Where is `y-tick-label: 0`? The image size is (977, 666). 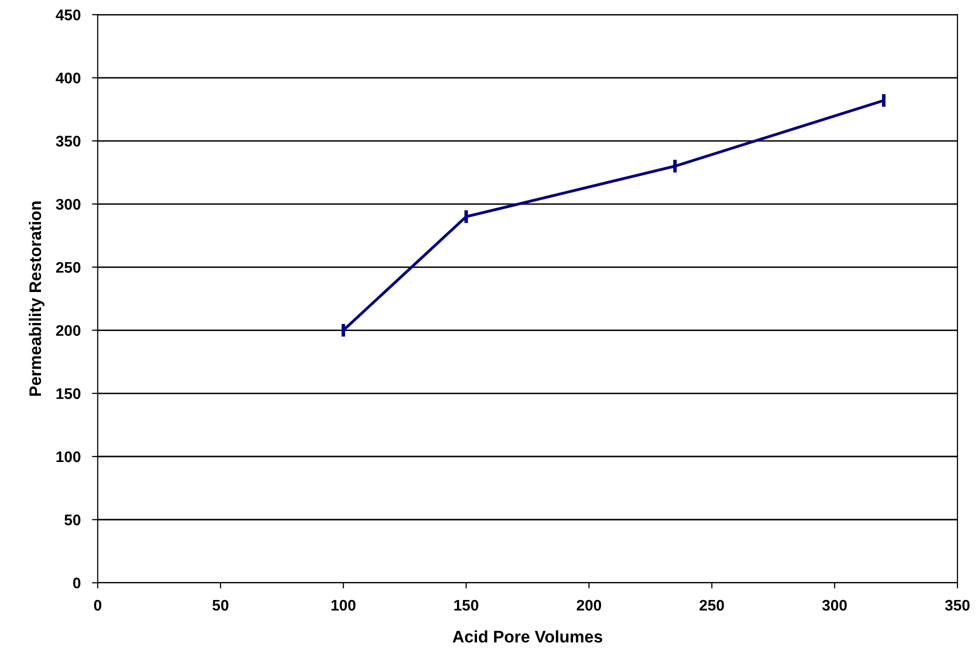 y-tick-label: 0 is located at coordinates (76, 583).